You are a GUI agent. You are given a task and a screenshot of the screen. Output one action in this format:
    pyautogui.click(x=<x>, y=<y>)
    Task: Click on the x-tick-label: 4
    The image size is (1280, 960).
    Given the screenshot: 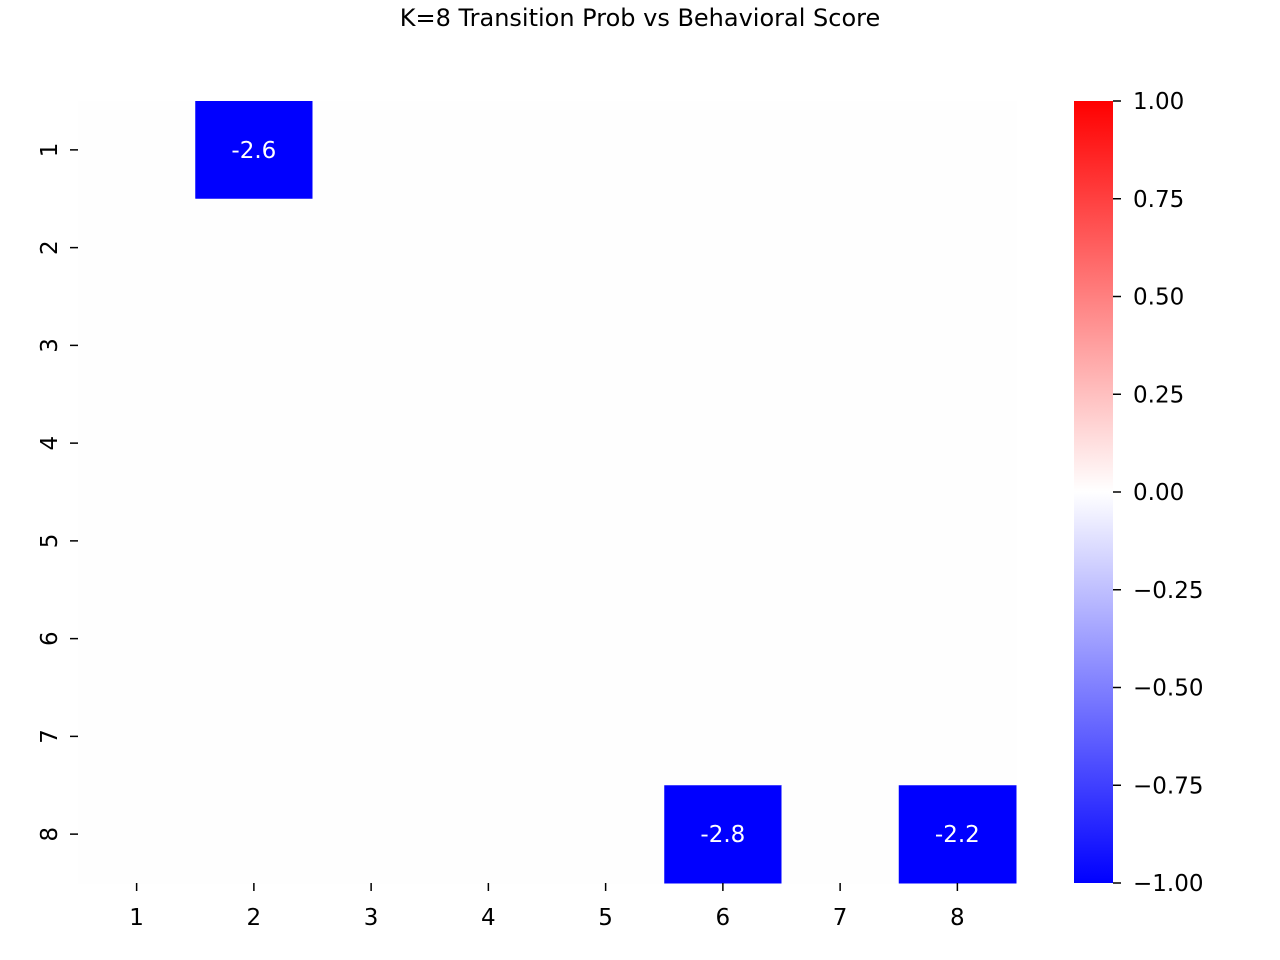 What is the action you would take?
    pyautogui.click(x=488, y=918)
    